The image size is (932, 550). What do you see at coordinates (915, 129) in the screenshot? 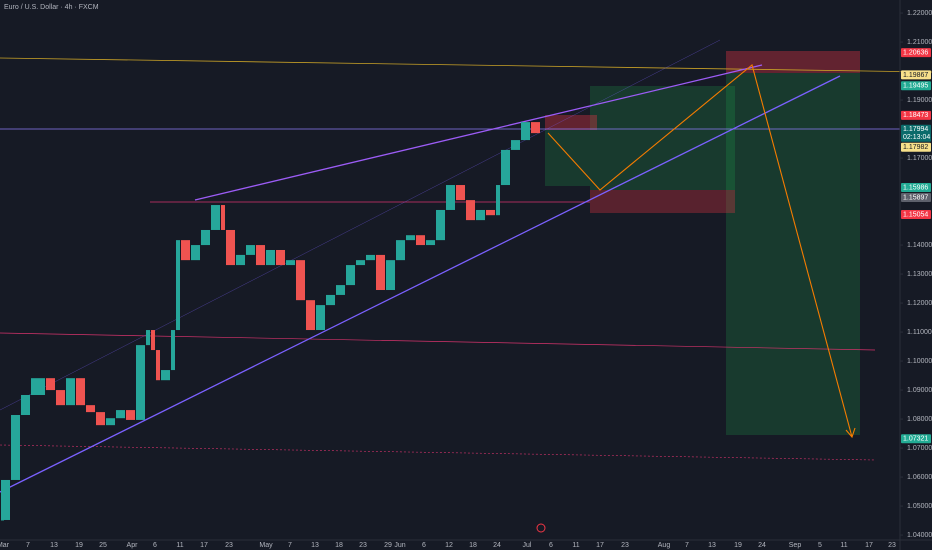
I see `price-label: 1.17994` at bounding box center [915, 129].